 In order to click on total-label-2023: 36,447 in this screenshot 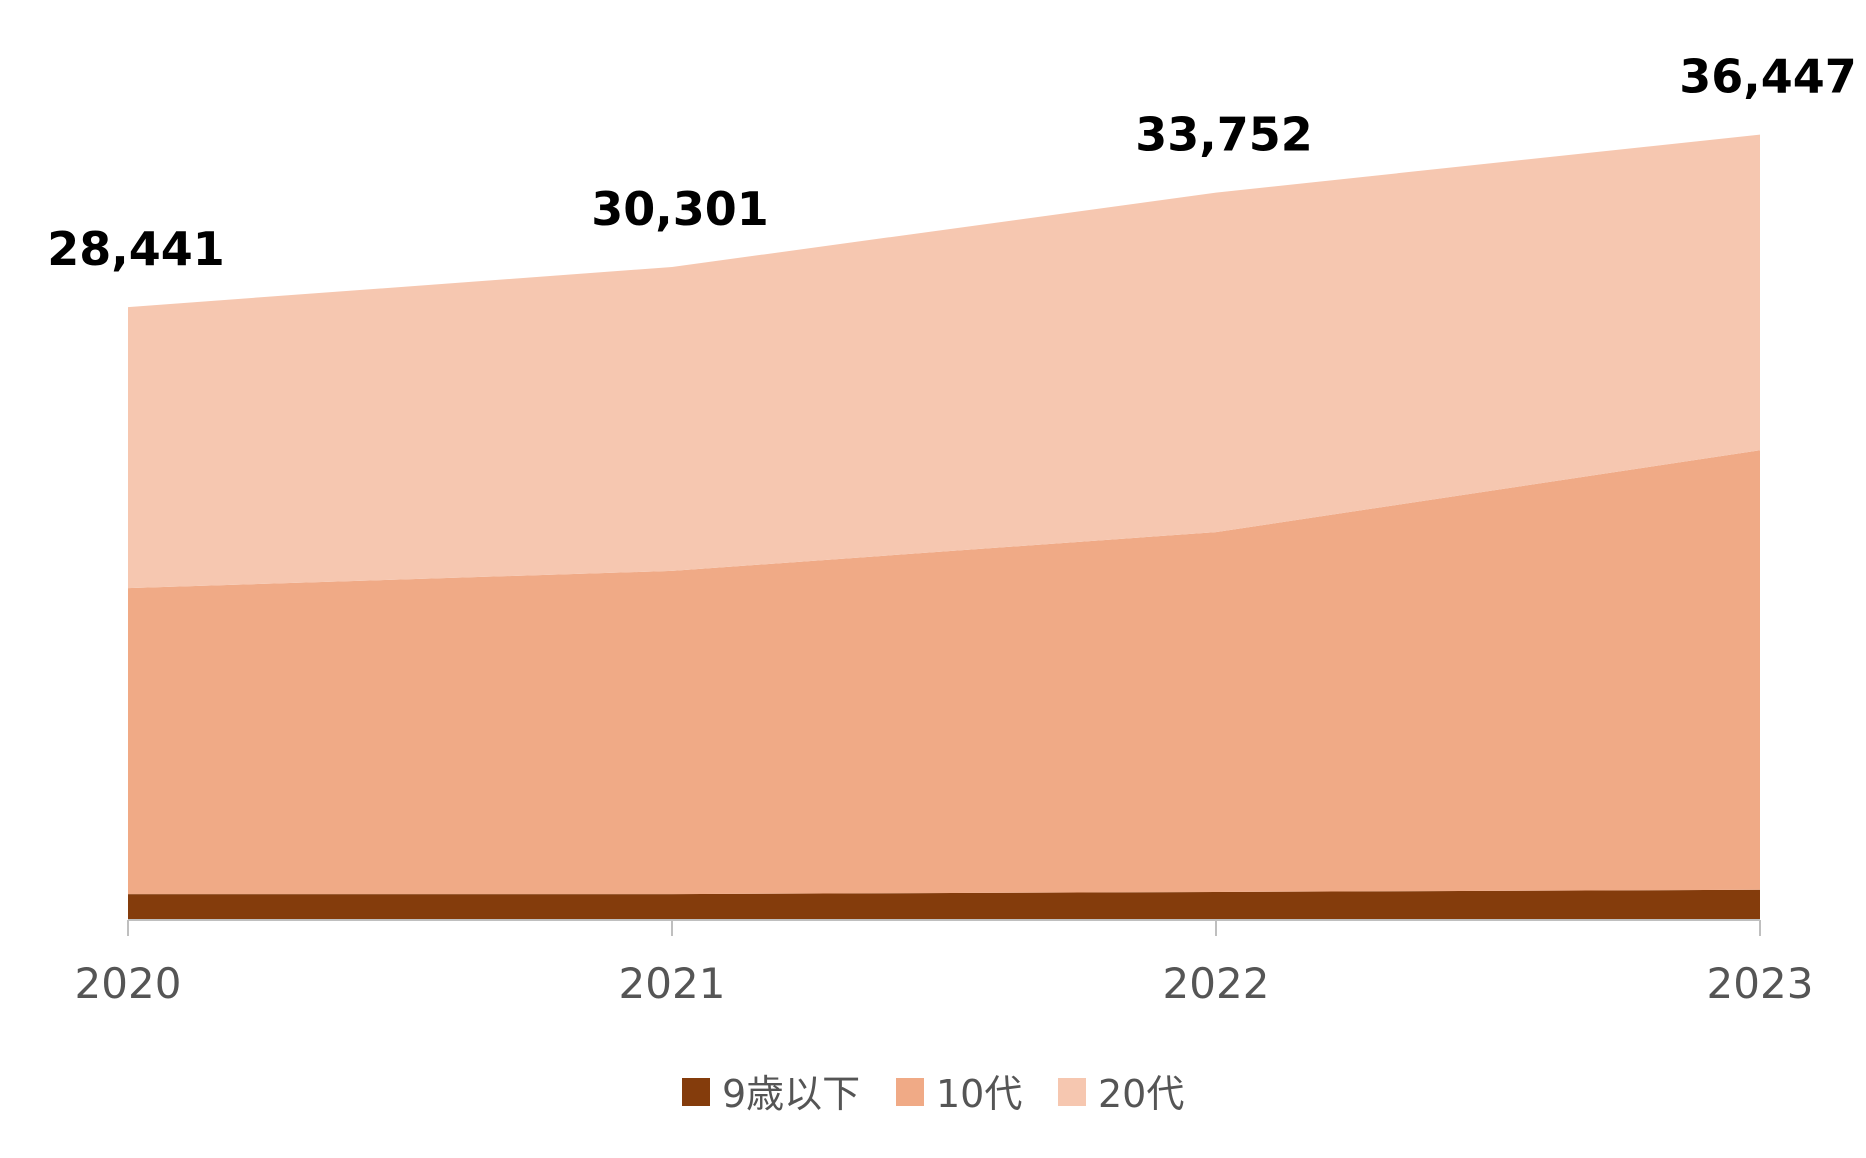, I will do `click(1768, 77)`.